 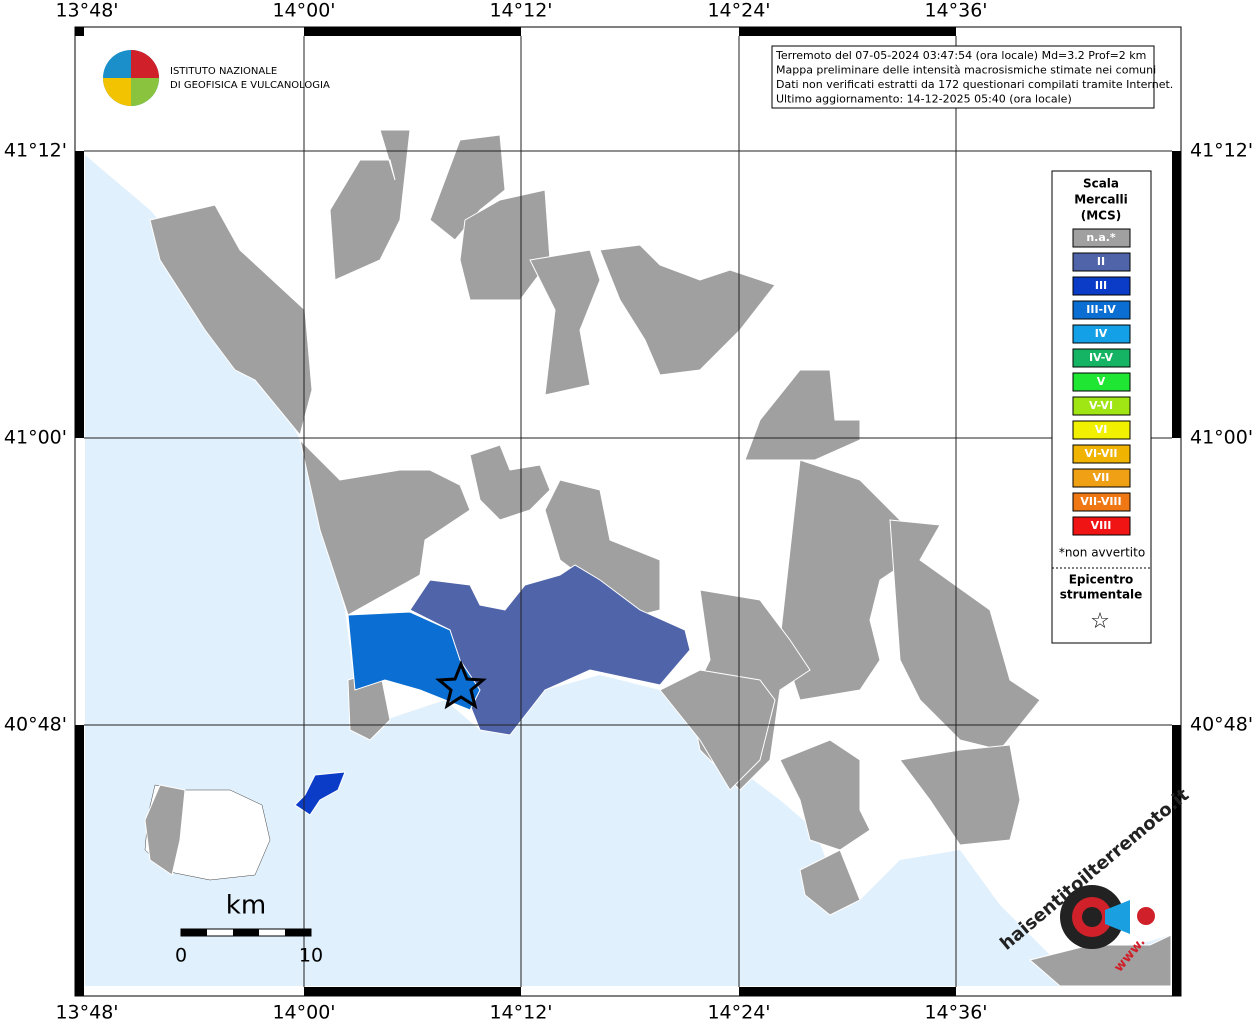 I want to click on legend-star: ☆, so click(x=1100, y=621).